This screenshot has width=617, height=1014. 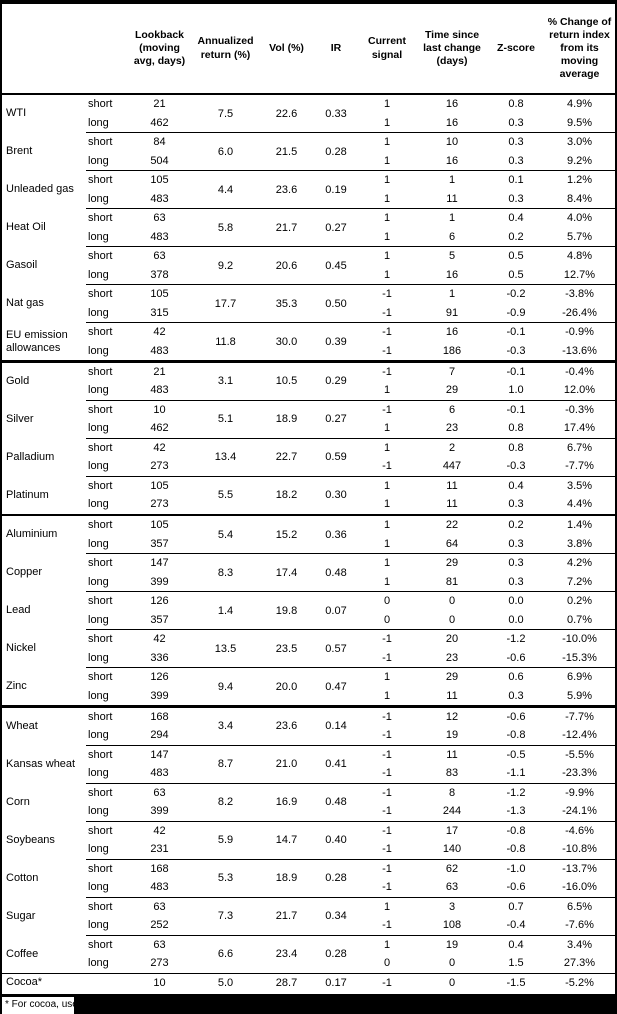 What do you see at coordinates (579, 294) in the screenshot?
I see `pct-change-value: -3.8%` at bounding box center [579, 294].